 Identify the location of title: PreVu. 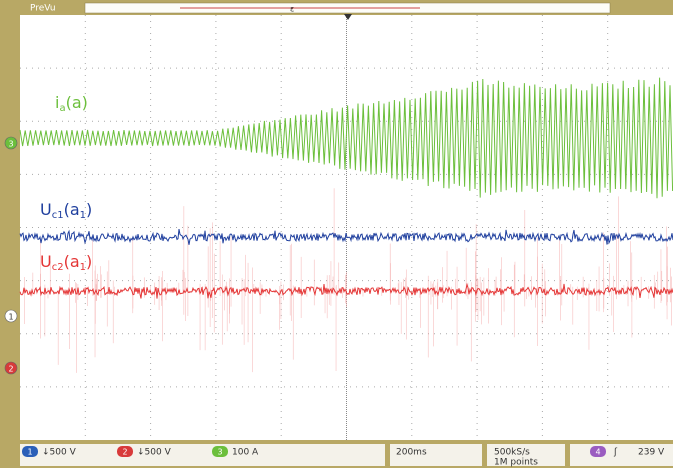
(43, 9).